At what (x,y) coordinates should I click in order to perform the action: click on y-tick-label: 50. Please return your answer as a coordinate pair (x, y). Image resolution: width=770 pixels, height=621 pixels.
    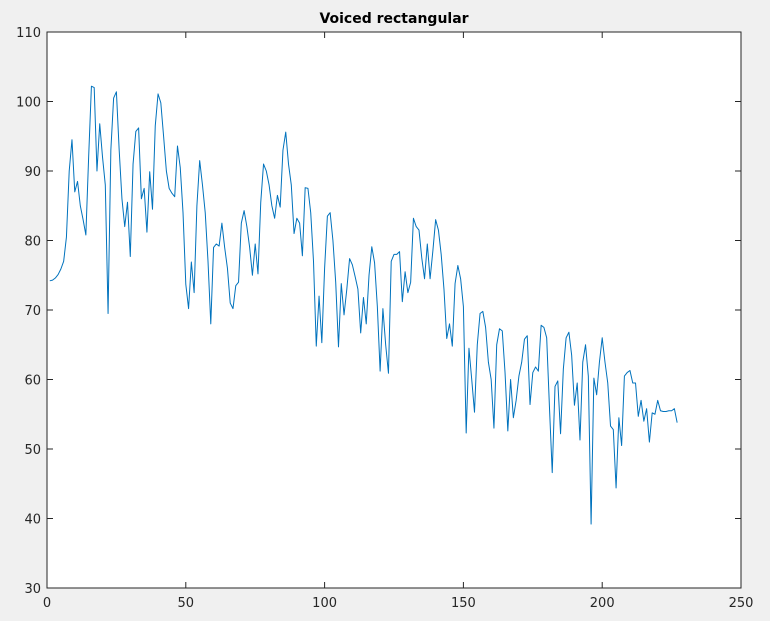
    Looking at the image, I should click on (32, 450).